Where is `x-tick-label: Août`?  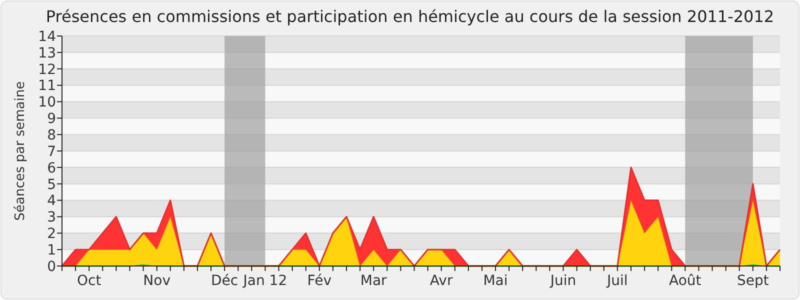 x-tick-label: Août is located at coordinates (685, 281).